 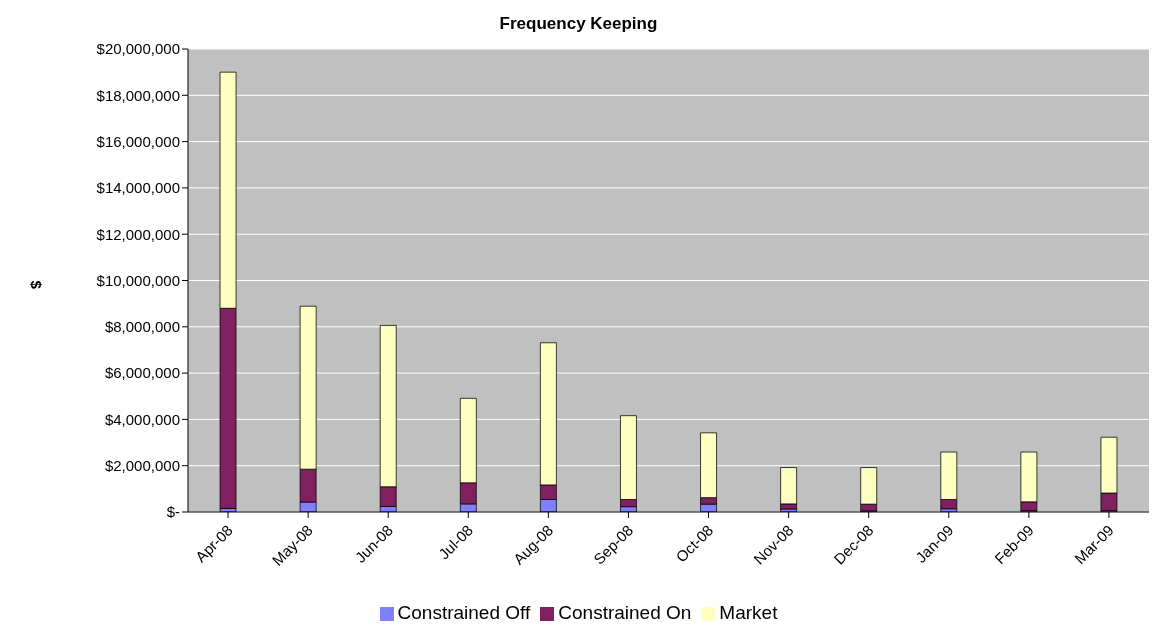 What do you see at coordinates (578, 23) in the screenshot?
I see `chart-title: Frequency Keeping` at bounding box center [578, 23].